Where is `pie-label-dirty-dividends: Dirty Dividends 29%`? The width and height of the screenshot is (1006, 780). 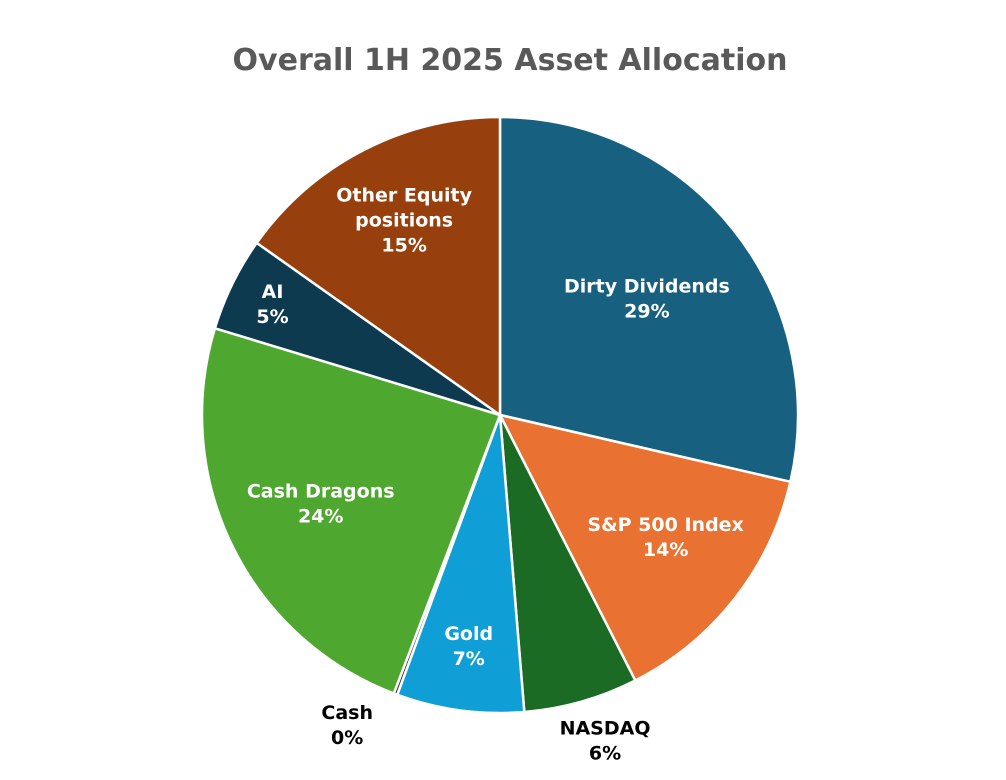
pie-label-dirty-dividends: Dirty Dividends 29% is located at coordinates (647, 299).